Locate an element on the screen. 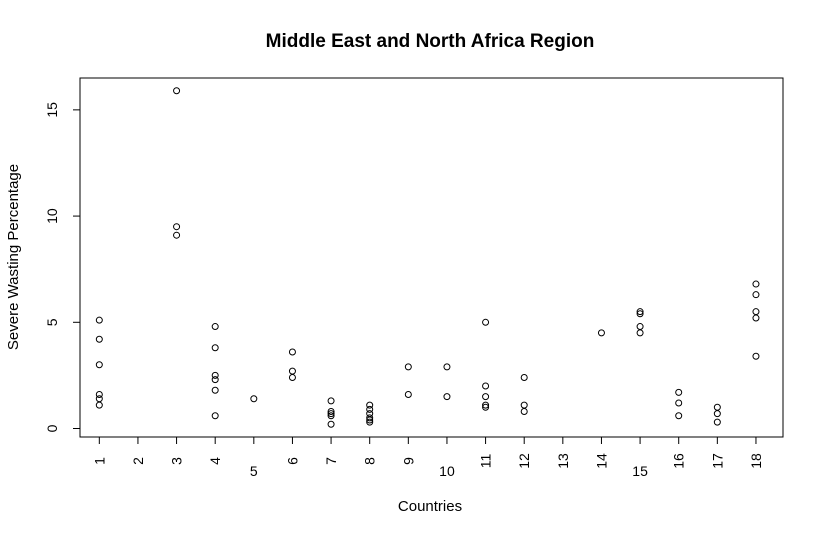  x-tick-label: 13 is located at coordinates (563, 461).